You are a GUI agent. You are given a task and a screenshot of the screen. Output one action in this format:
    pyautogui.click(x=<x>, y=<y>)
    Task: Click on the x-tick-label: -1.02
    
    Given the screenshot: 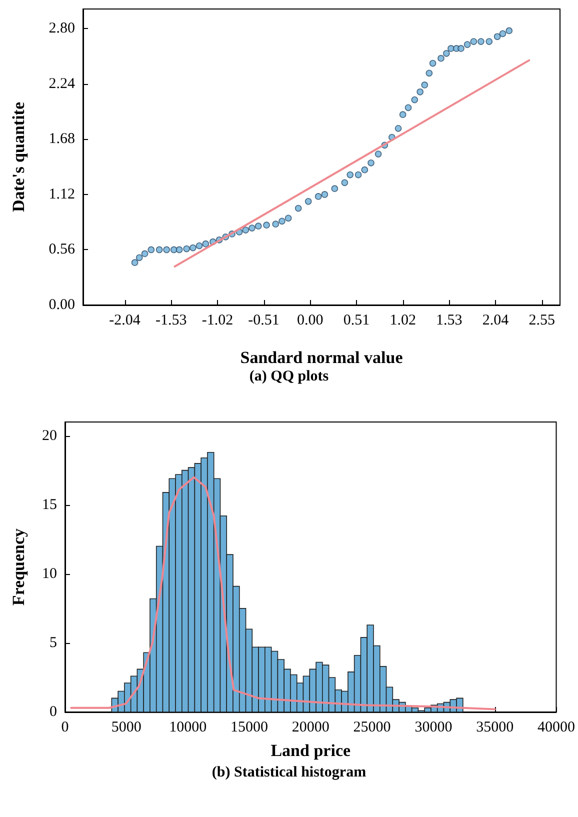 What is the action you would take?
    pyautogui.click(x=218, y=320)
    